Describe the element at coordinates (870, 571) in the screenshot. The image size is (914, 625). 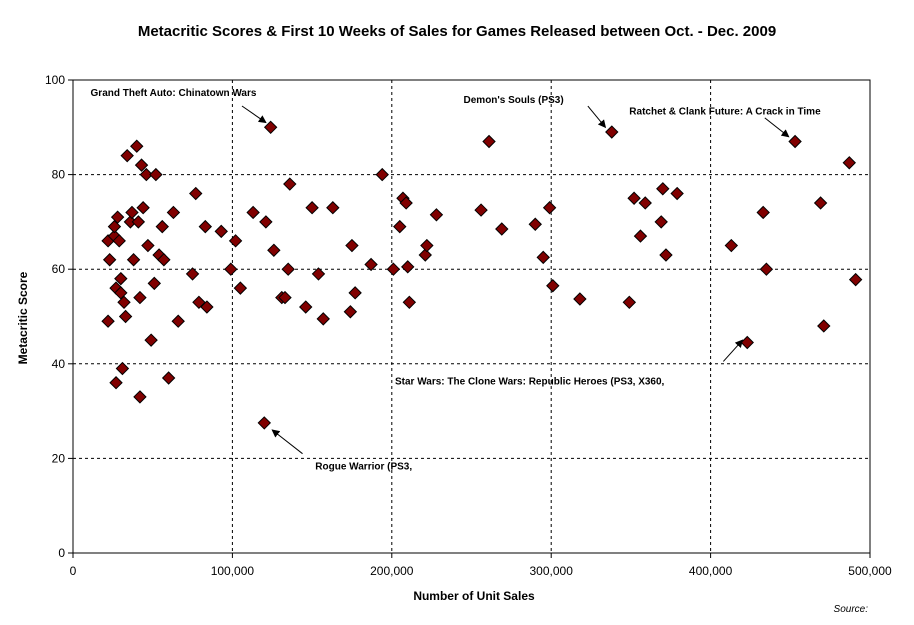
I see `x-tick-label: 500,000` at that location.